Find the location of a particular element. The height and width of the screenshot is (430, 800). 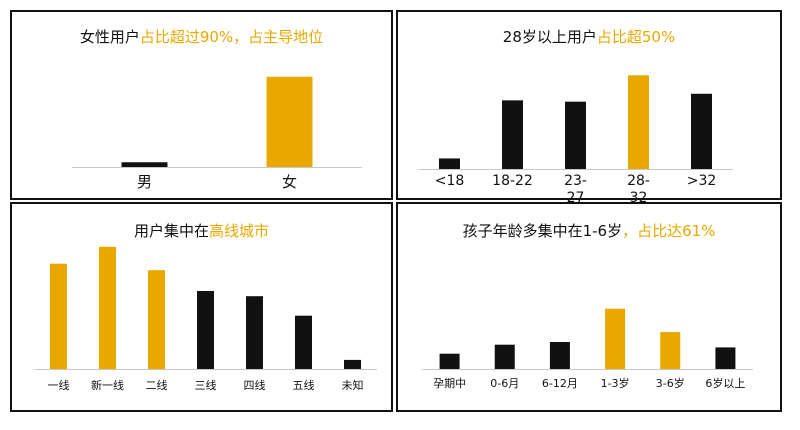

x-tick-label: 3-6岁 is located at coordinates (670, 383).